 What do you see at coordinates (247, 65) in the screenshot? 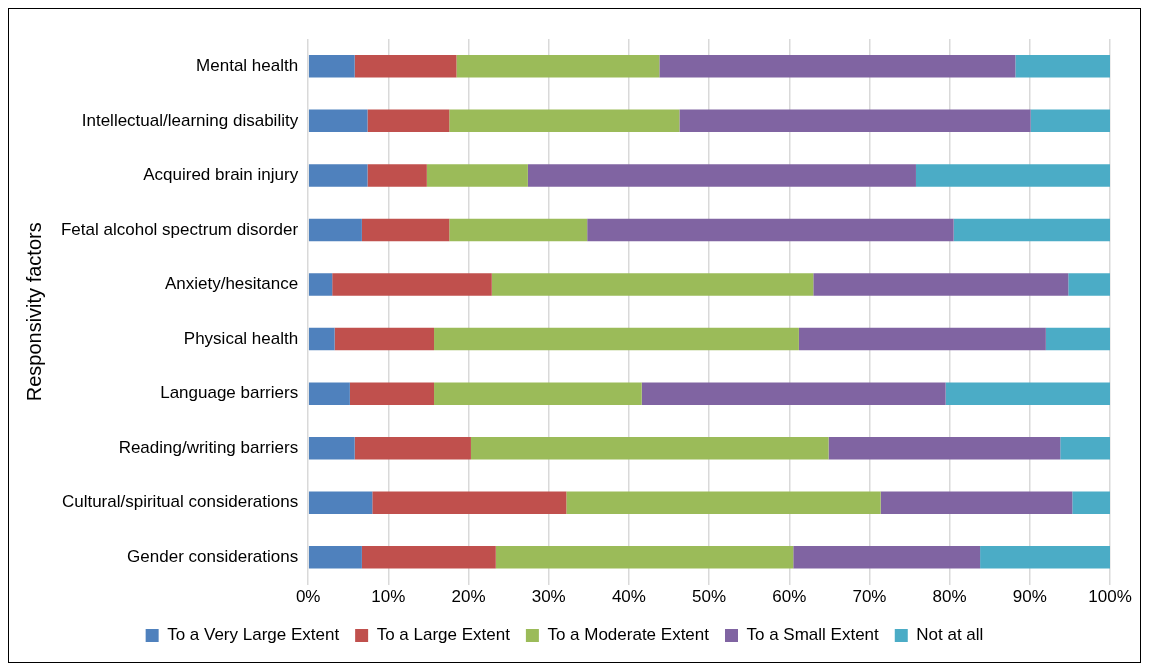
I see `y-tick-label: Mental health` at bounding box center [247, 65].